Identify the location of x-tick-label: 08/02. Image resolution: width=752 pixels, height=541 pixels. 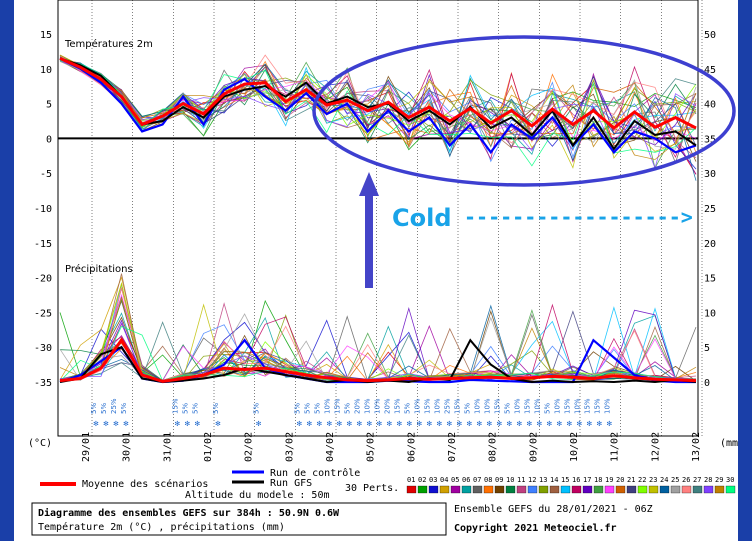
(493, 447).